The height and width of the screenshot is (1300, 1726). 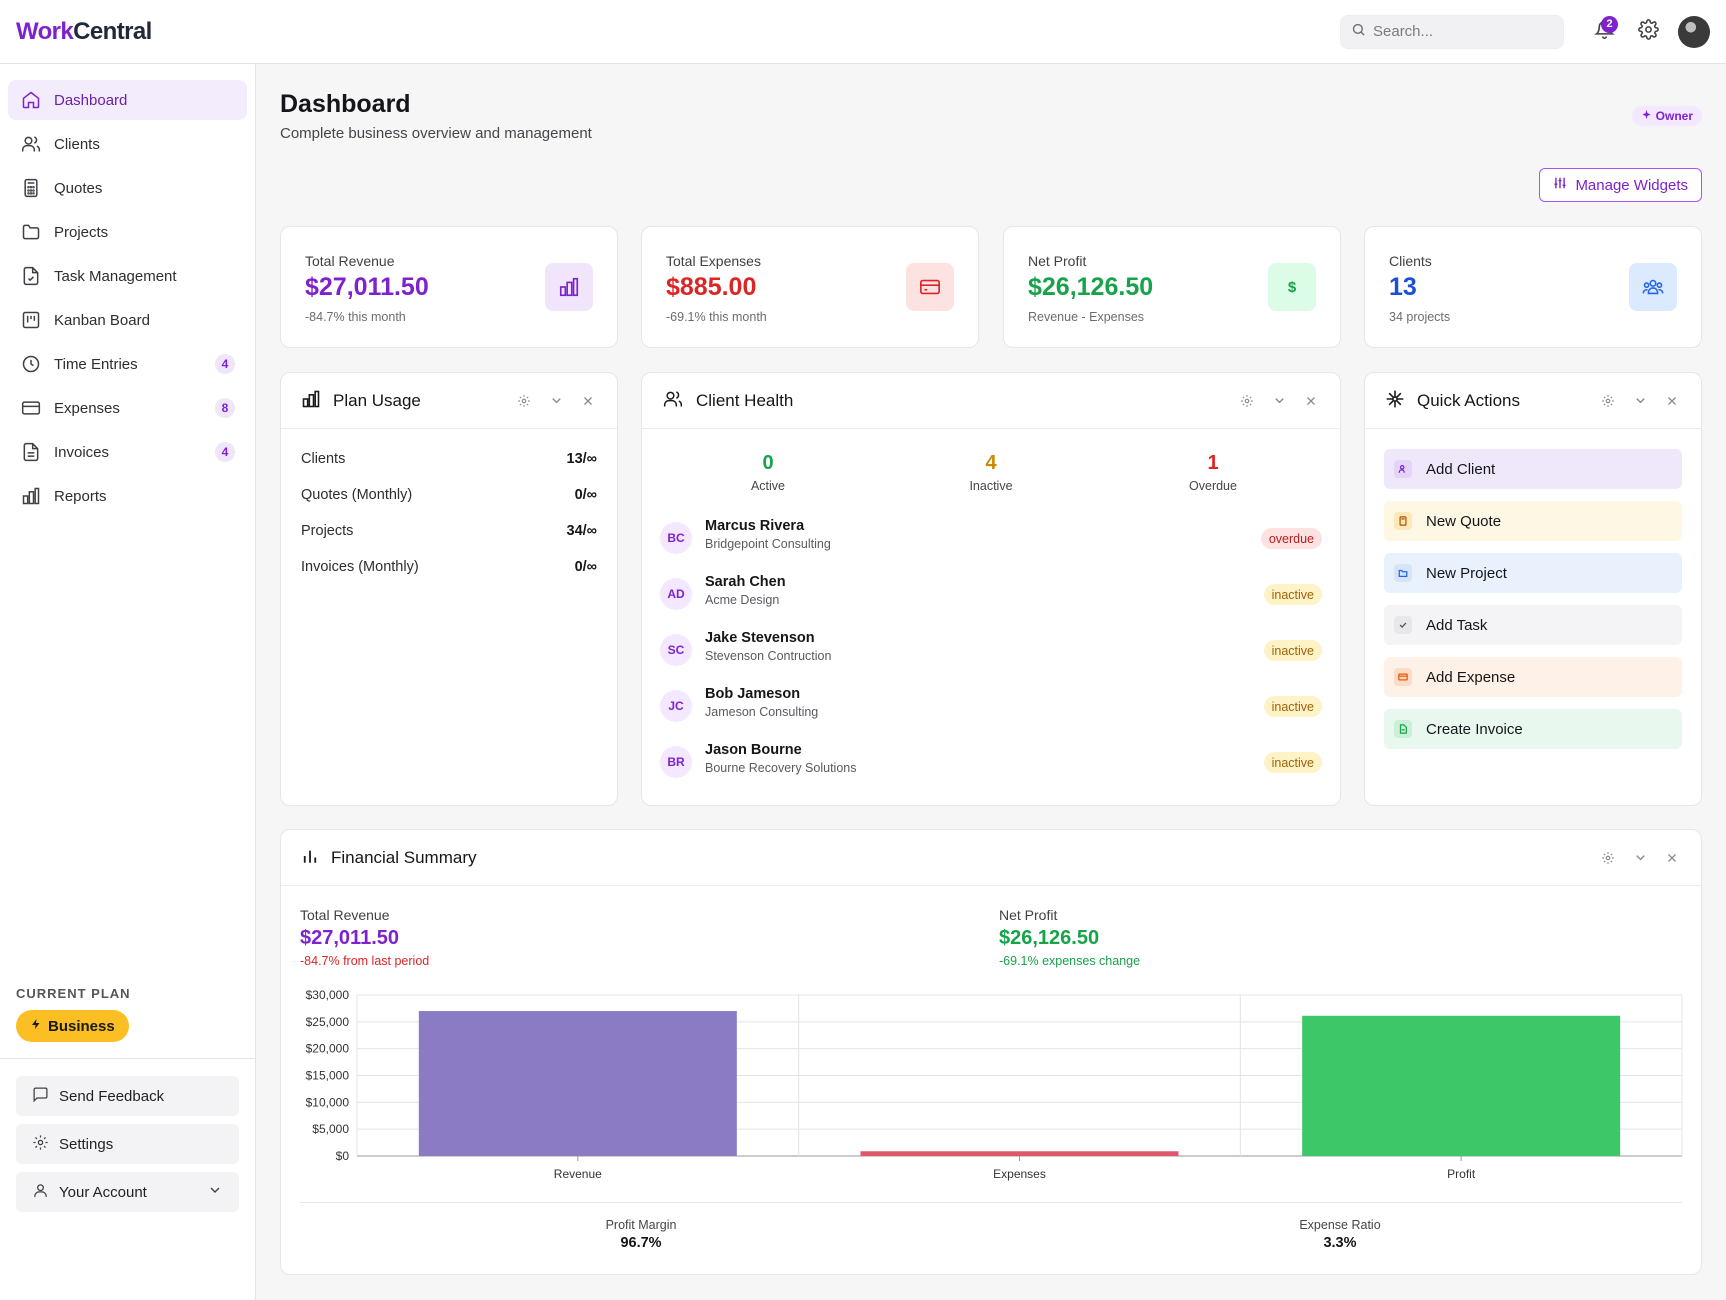 I want to click on message-icon, so click(x=40, y=1096).